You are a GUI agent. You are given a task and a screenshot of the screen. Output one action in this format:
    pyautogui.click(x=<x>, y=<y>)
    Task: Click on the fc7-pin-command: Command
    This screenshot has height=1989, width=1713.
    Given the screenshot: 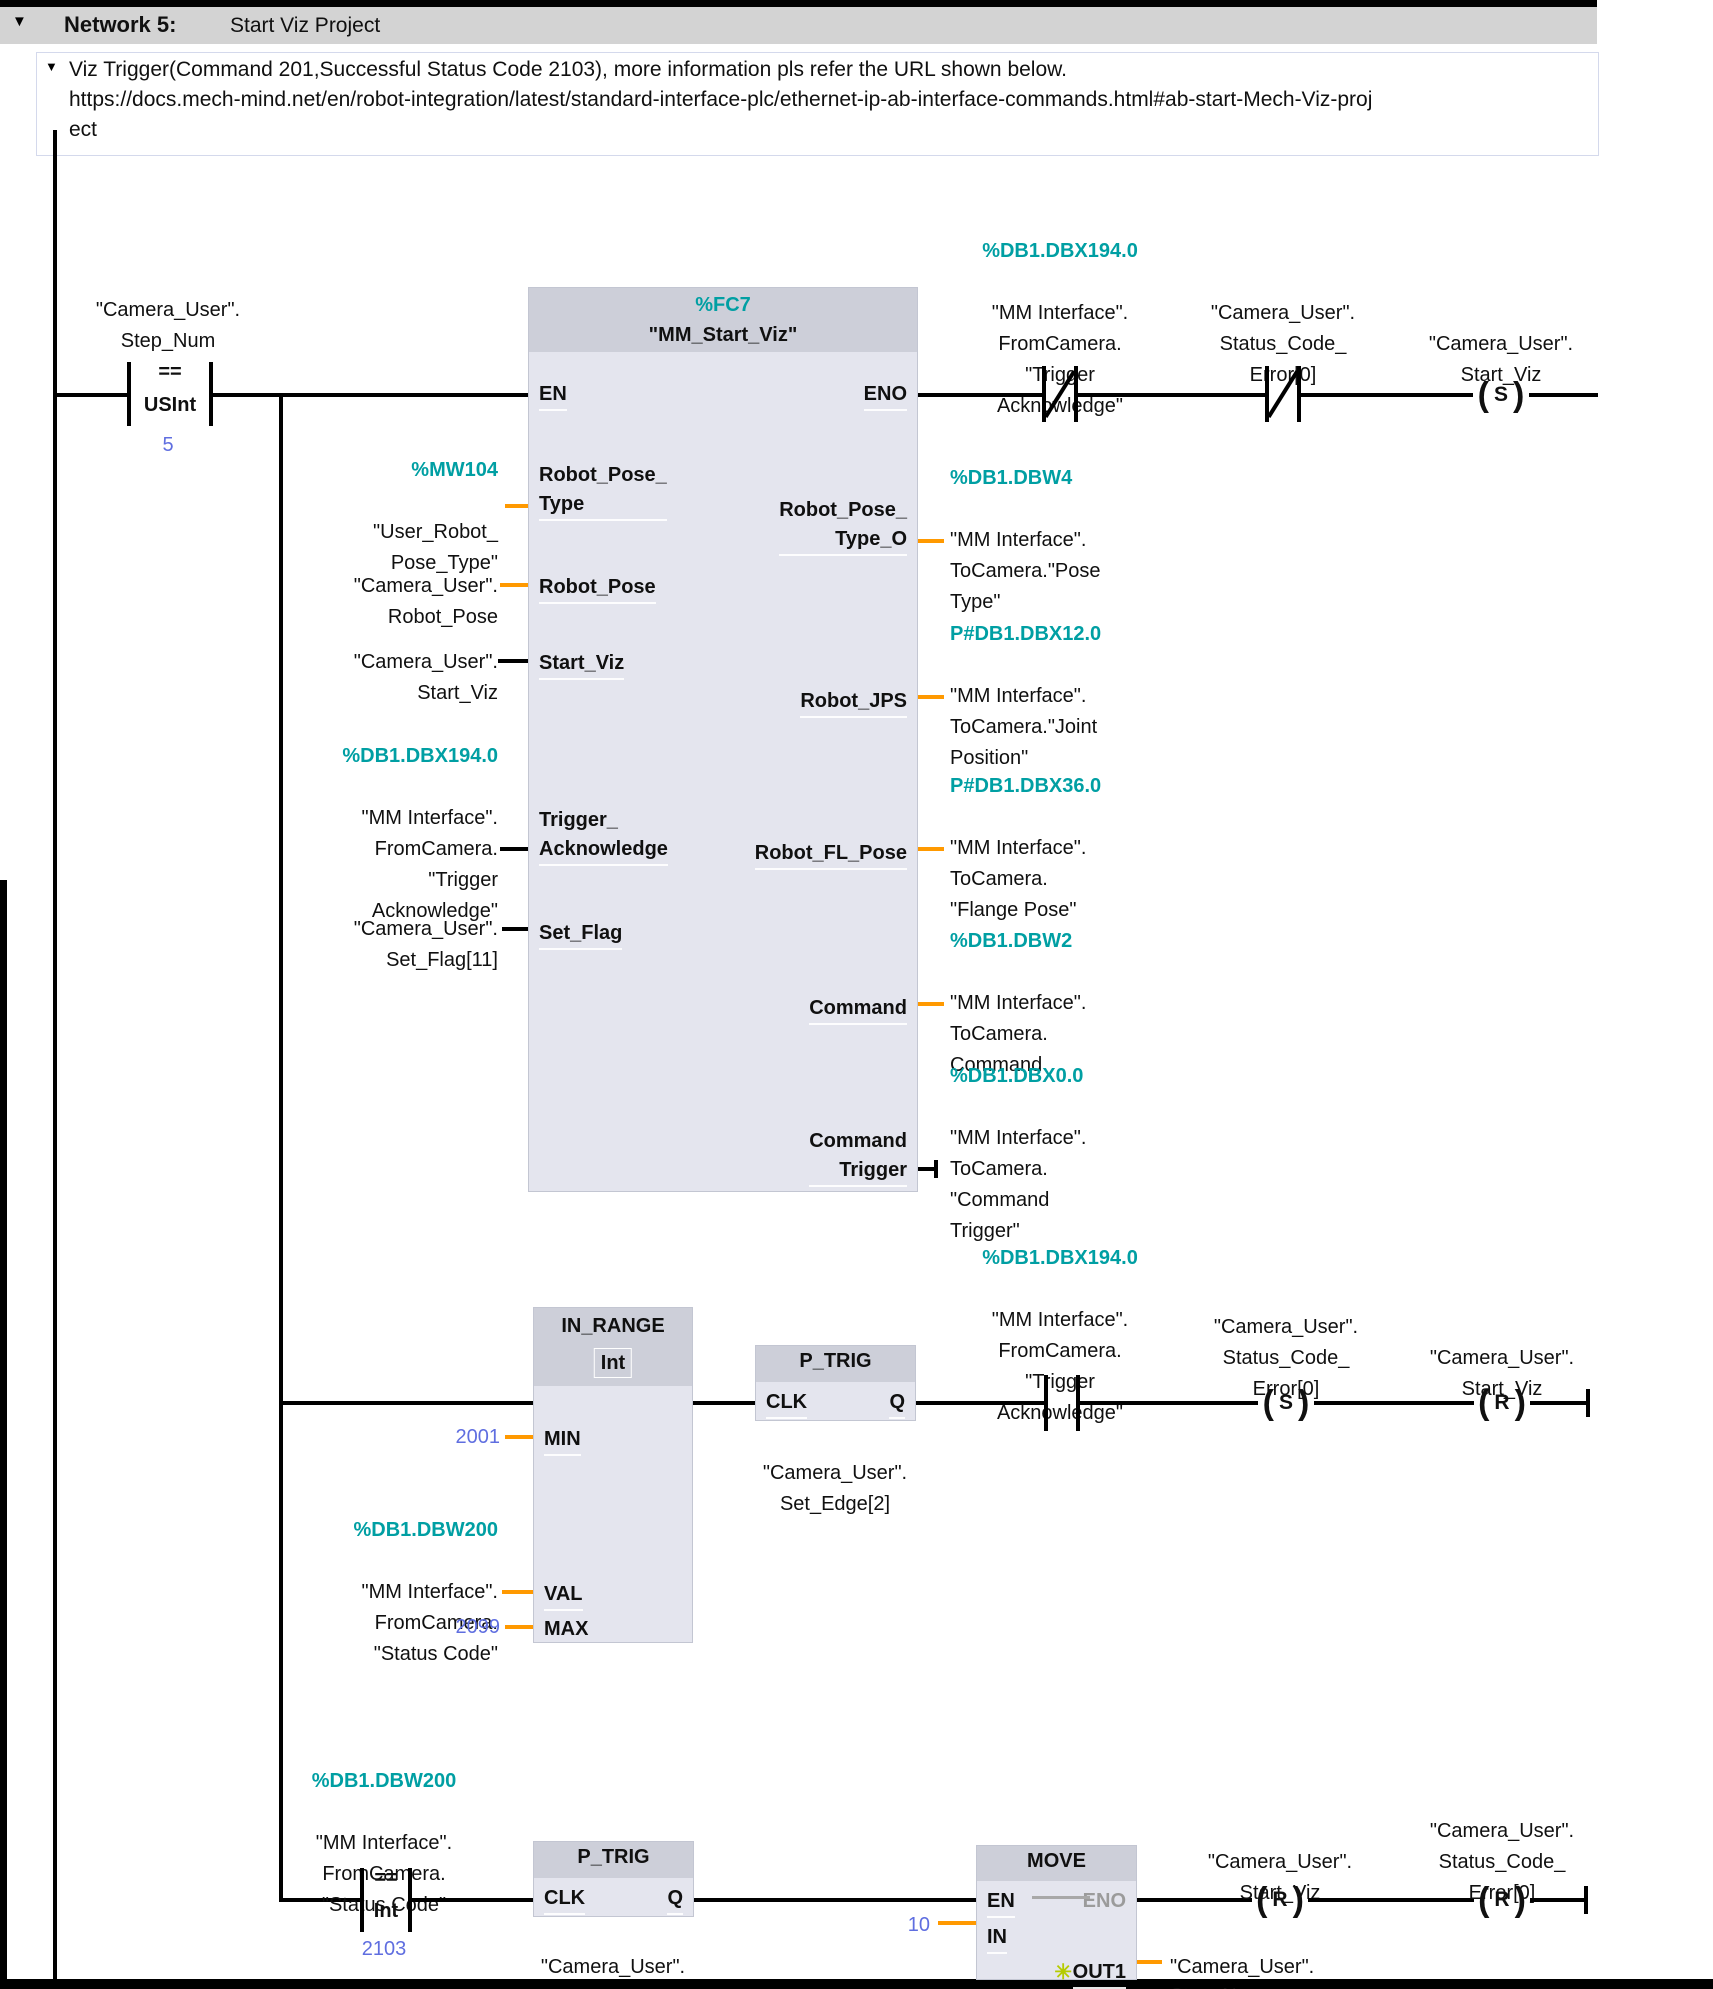 What is the action you would take?
    pyautogui.click(x=858, y=1009)
    